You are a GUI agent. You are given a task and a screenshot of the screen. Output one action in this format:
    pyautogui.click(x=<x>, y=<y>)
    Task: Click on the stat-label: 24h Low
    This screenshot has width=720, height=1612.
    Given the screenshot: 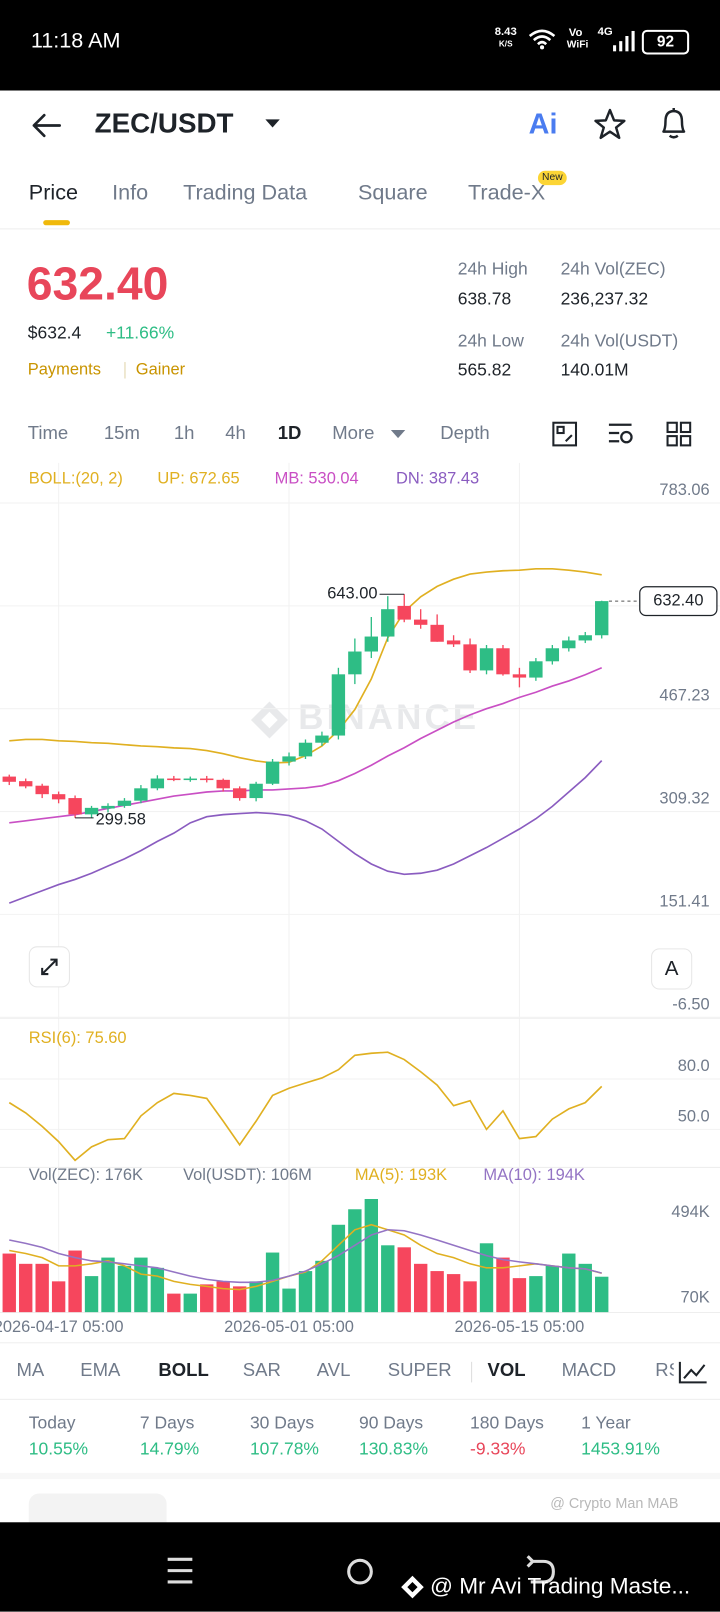 What is the action you would take?
    pyautogui.click(x=490, y=341)
    